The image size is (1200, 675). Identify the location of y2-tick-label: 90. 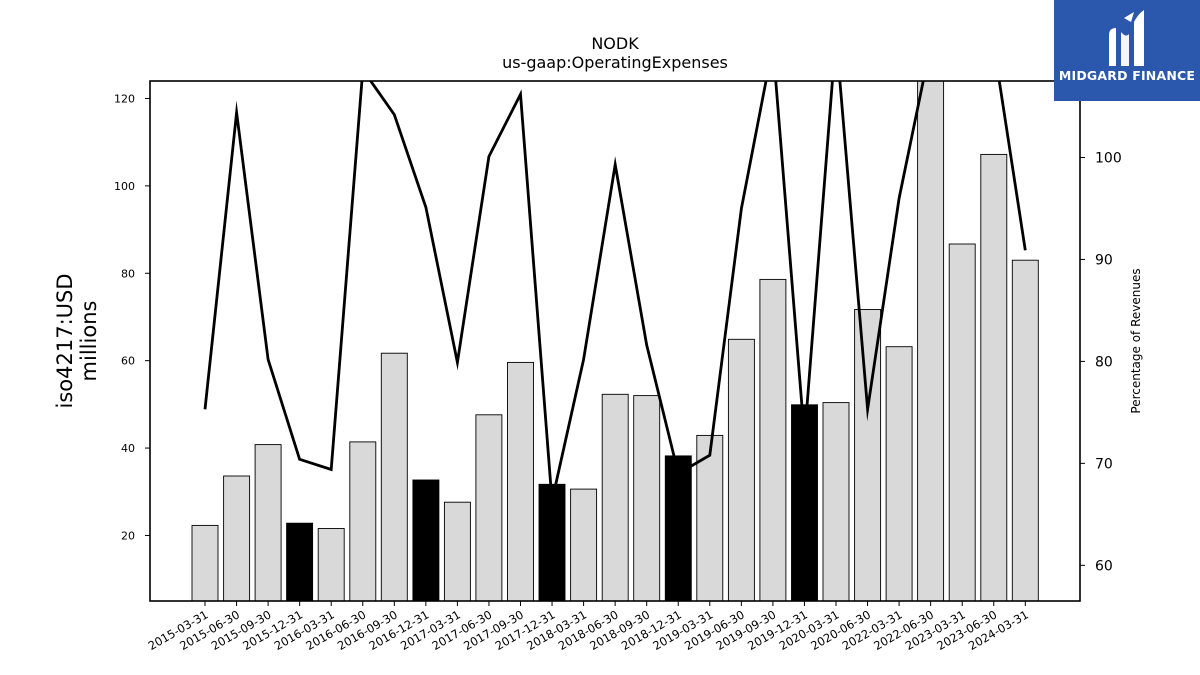
(1104, 260).